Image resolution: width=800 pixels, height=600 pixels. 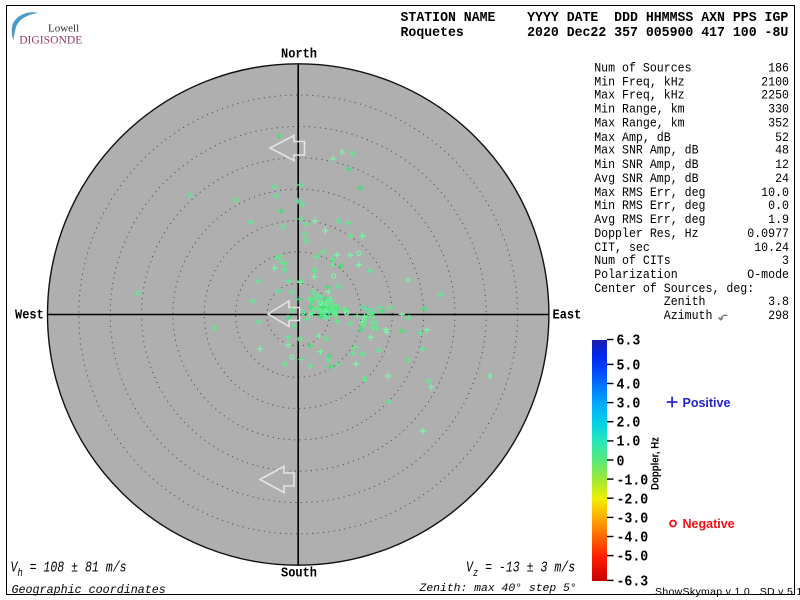 What do you see at coordinates (656, 463) in the screenshot?
I see `svg-text: Doppler, Hz` at bounding box center [656, 463].